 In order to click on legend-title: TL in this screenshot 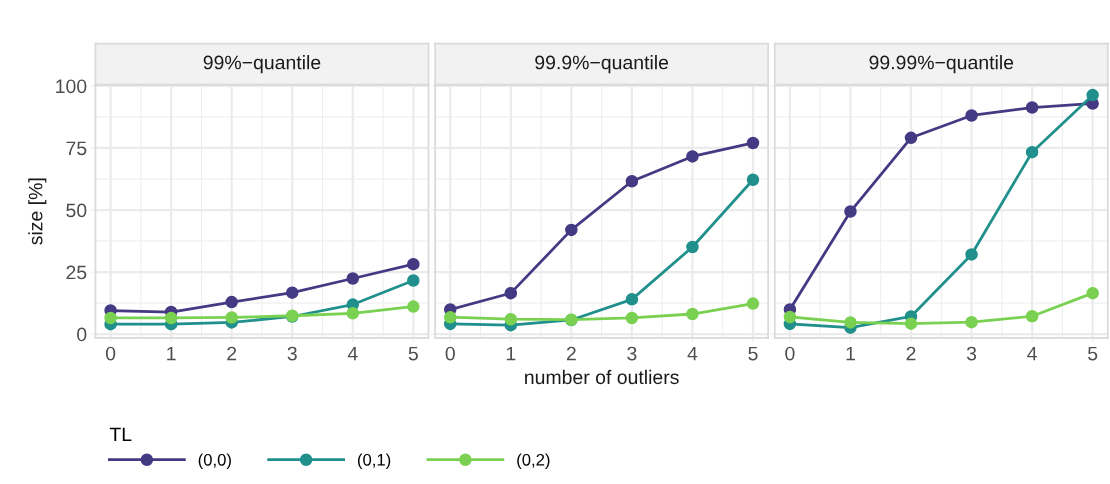, I will do `click(120, 434)`.